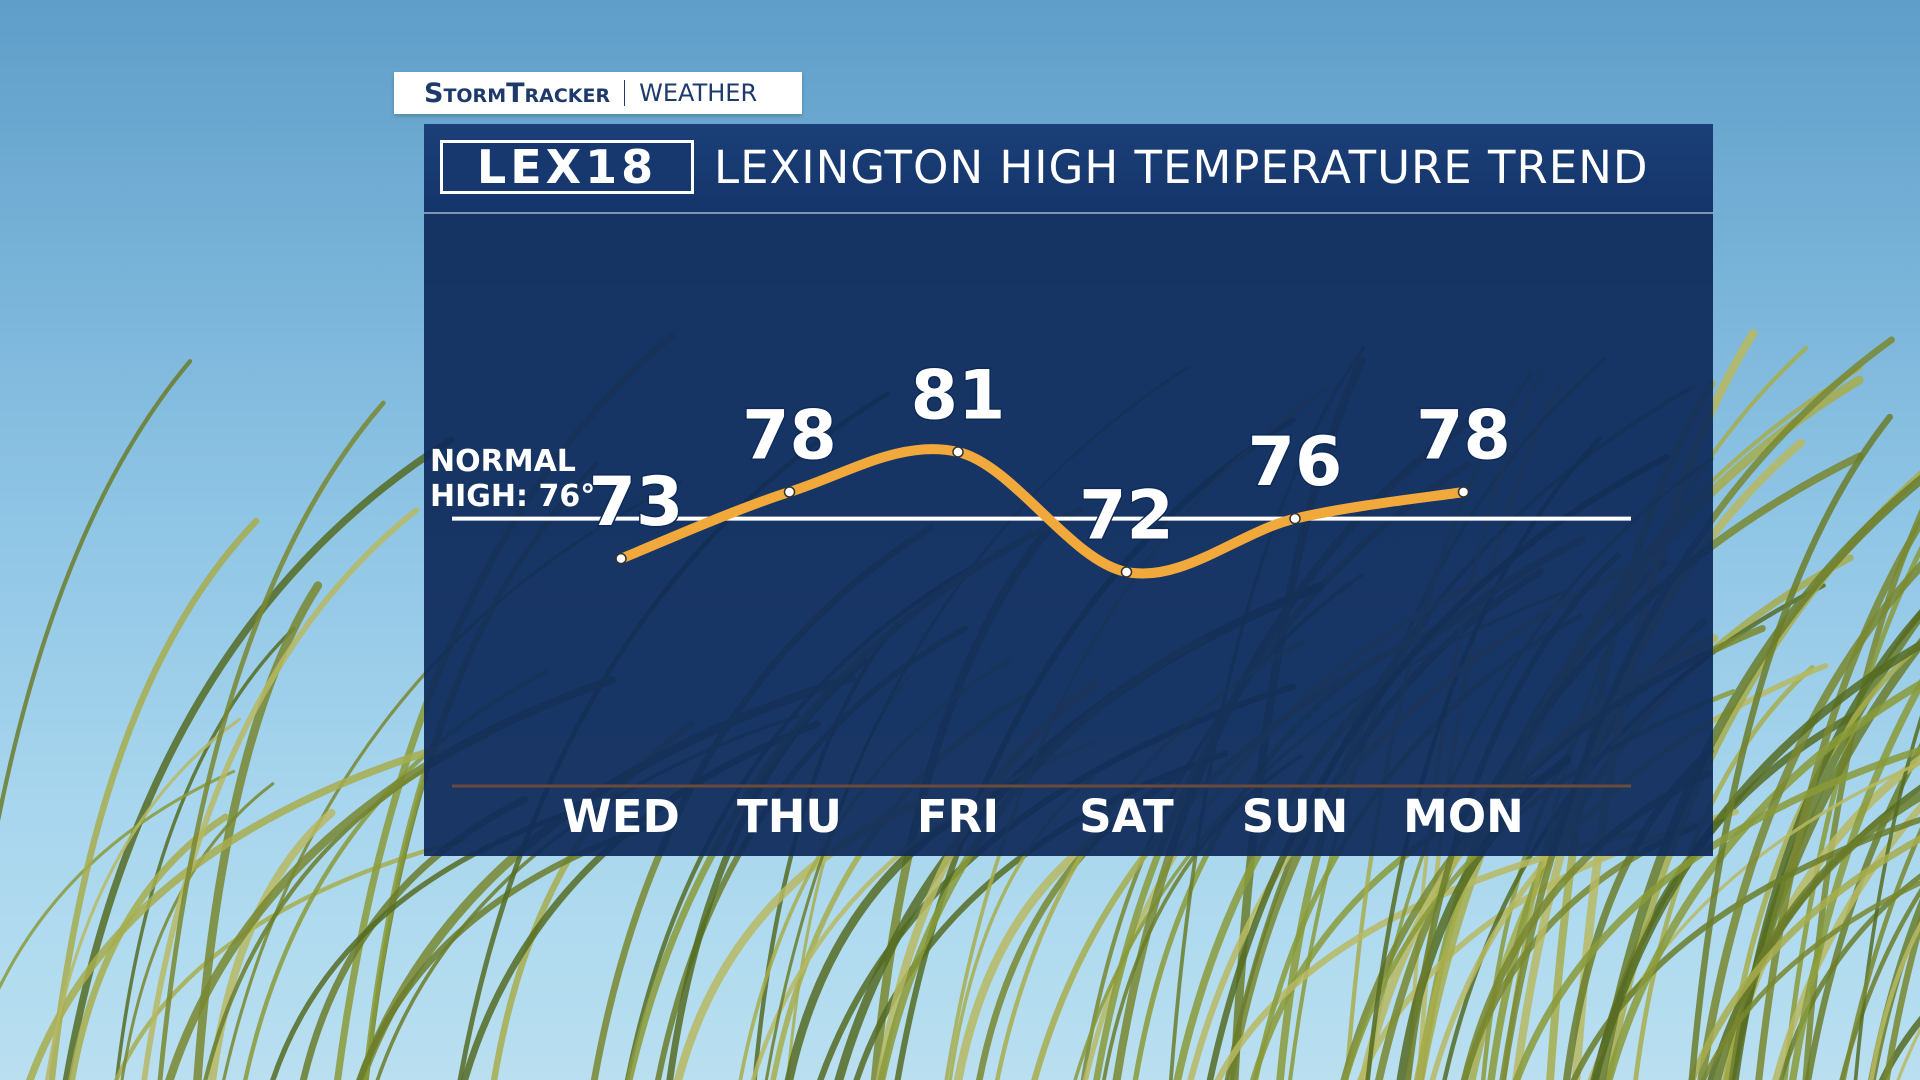 The width and height of the screenshot is (1920, 1080). What do you see at coordinates (1295, 816) in the screenshot?
I see `x-tick-label: SUN` at bounding box center [1295, 816].